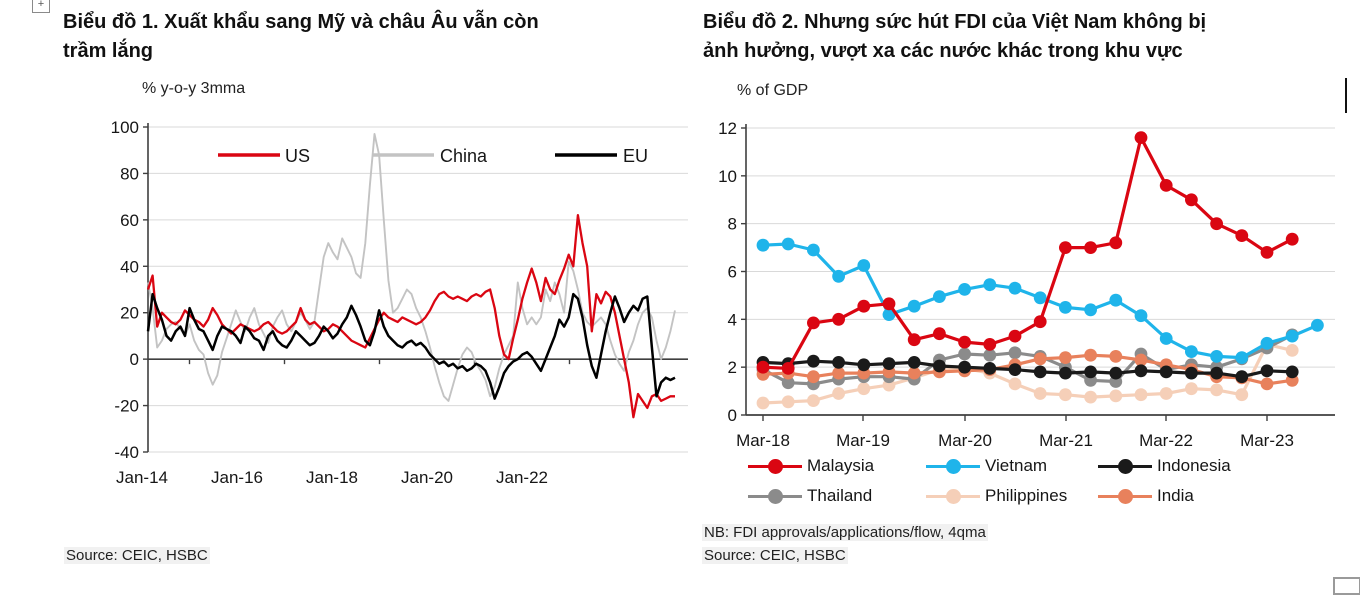 The width and height of the screenshot is (1360, 611). I want to click on chart2-series-malaysia, so click(1027, 253).